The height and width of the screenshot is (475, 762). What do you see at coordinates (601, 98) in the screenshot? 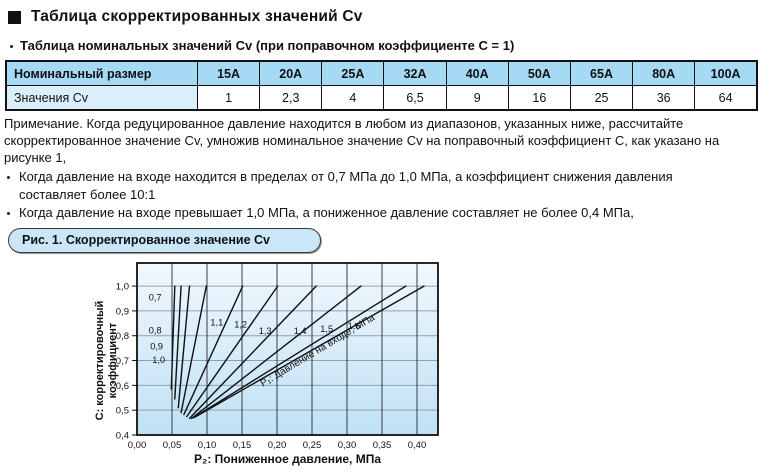
I see `cv-value-cell: 25` at bounding box center [601, 98].